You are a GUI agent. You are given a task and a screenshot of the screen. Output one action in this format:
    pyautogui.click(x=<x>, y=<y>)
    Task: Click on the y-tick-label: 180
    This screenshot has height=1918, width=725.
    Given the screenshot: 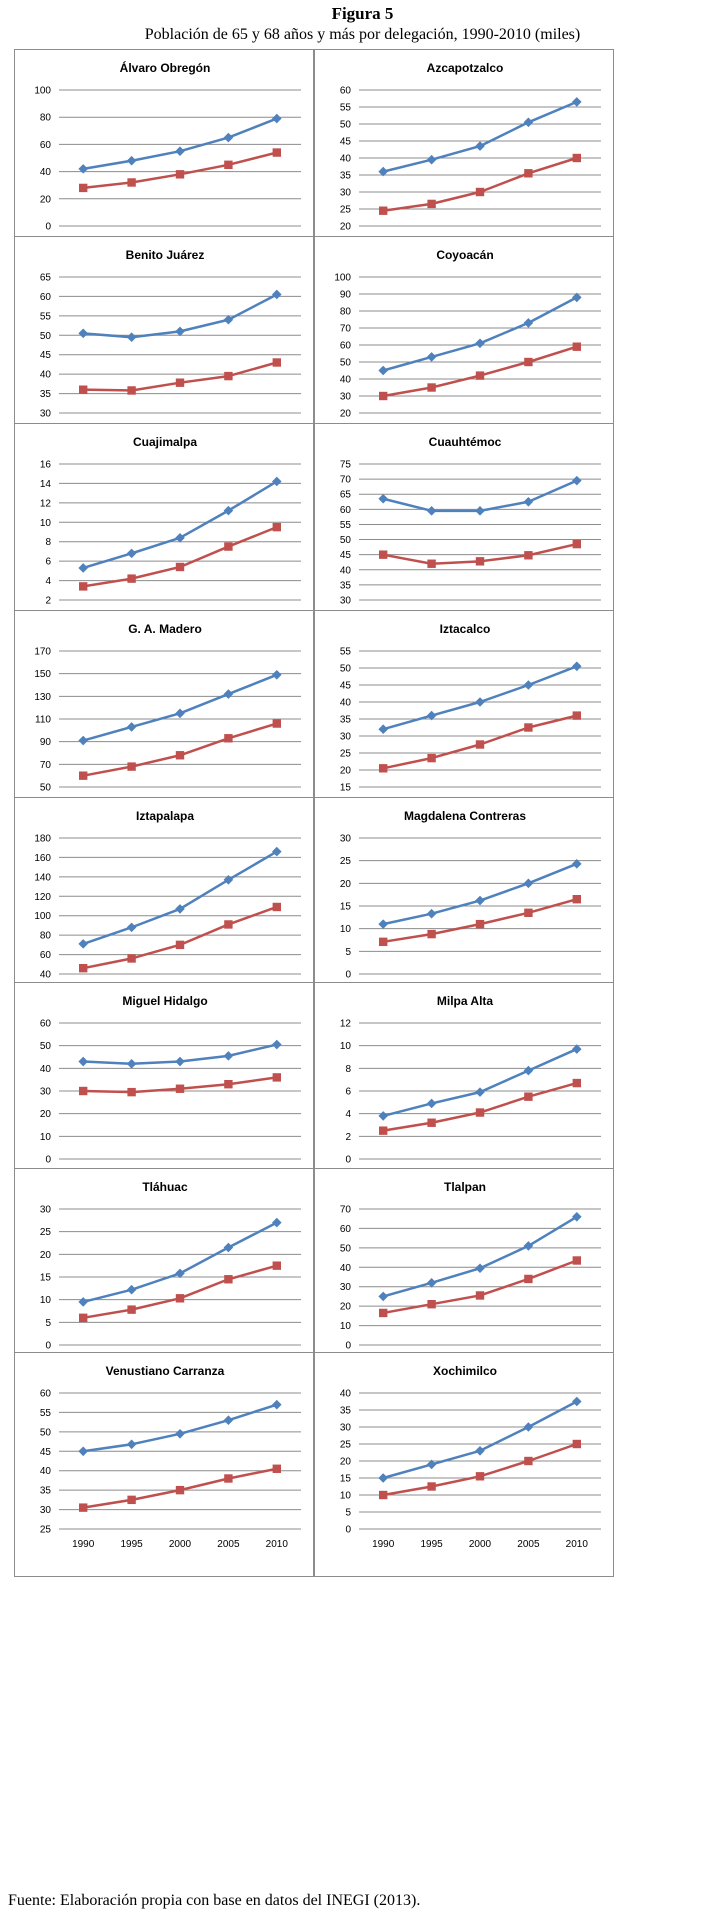 What is the action you would take?
    pyautogui.click(x=42, y=839)
    